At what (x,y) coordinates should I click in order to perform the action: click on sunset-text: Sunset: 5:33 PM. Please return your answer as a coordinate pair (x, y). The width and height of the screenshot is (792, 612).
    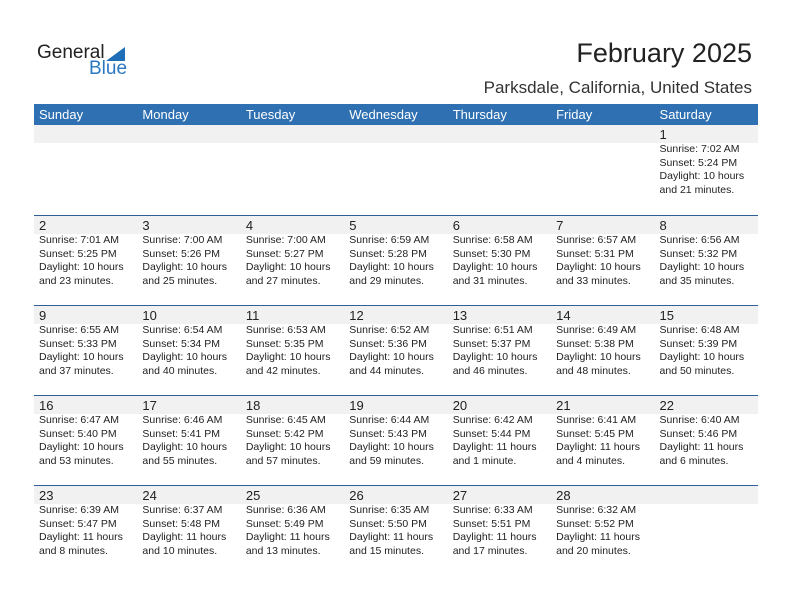
    Looking at the image, I should click on (78, 343).